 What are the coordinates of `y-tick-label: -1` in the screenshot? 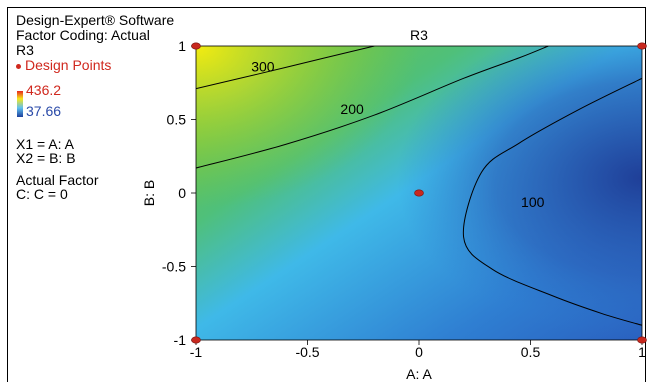 It's located at (180, 340).